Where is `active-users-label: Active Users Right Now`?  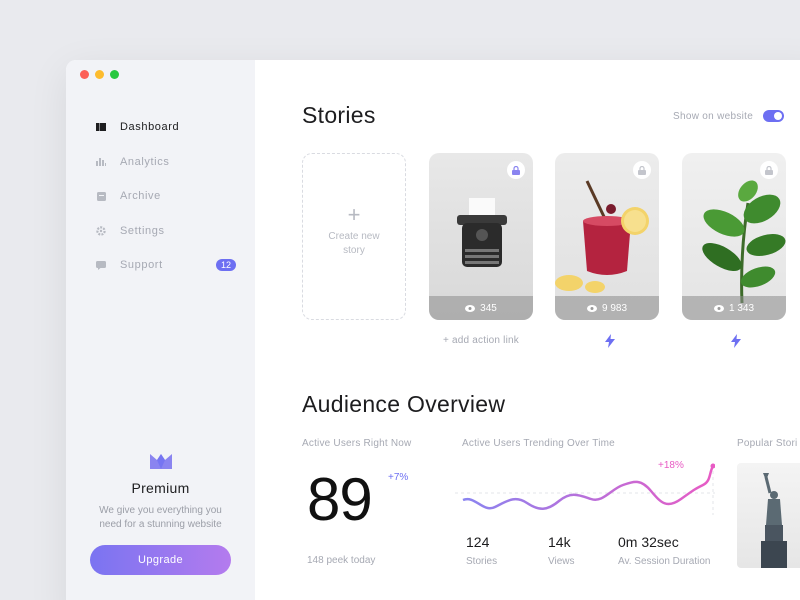 active-users-label: Active Users Right Now is located at coordinates (357, 443).